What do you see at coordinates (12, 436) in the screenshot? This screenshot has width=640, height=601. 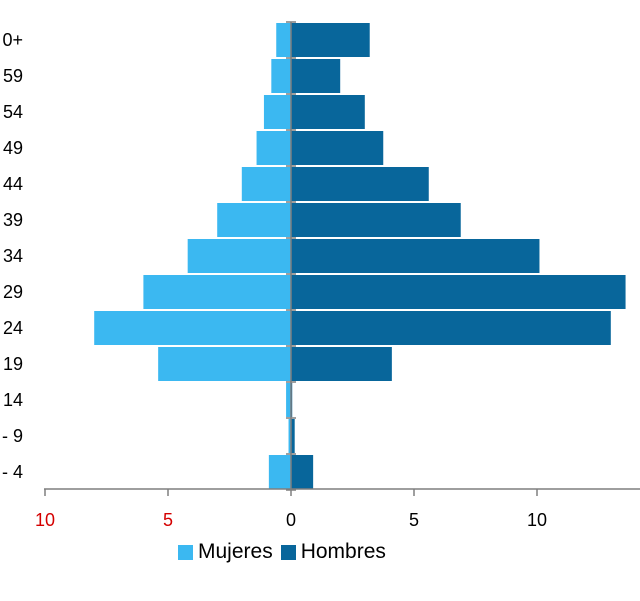 I see `category-label-1: - 9` at bounding box center [12, 436].